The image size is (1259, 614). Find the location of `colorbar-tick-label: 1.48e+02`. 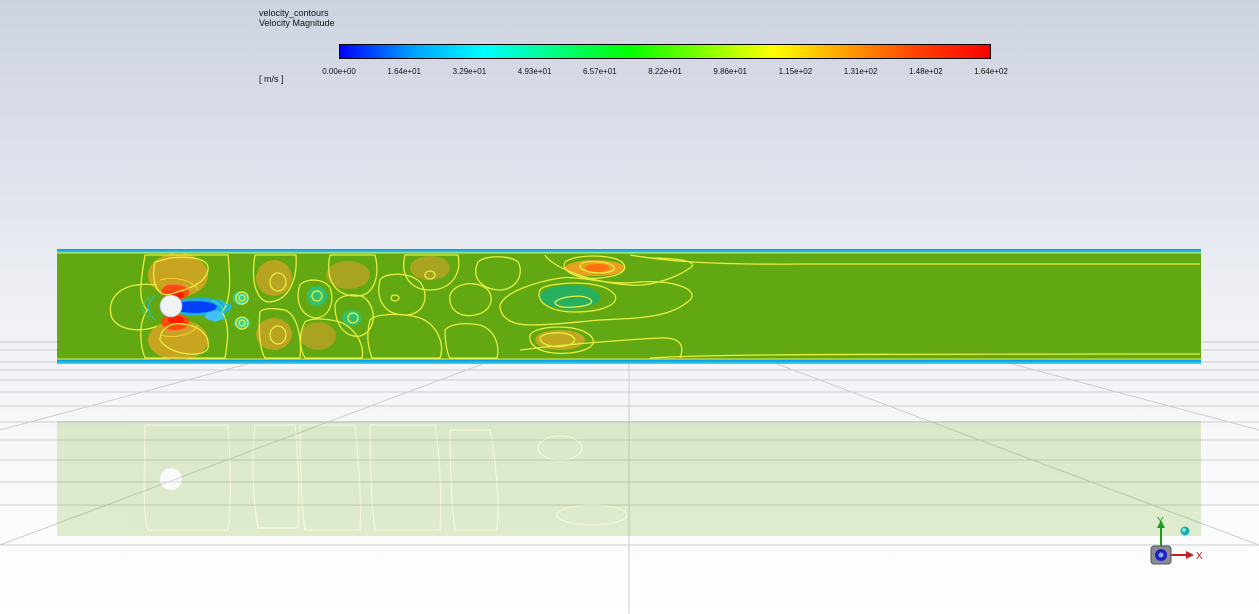

colorbar-tick-label: 1.48e+02 is located at coordinates (926, 71).